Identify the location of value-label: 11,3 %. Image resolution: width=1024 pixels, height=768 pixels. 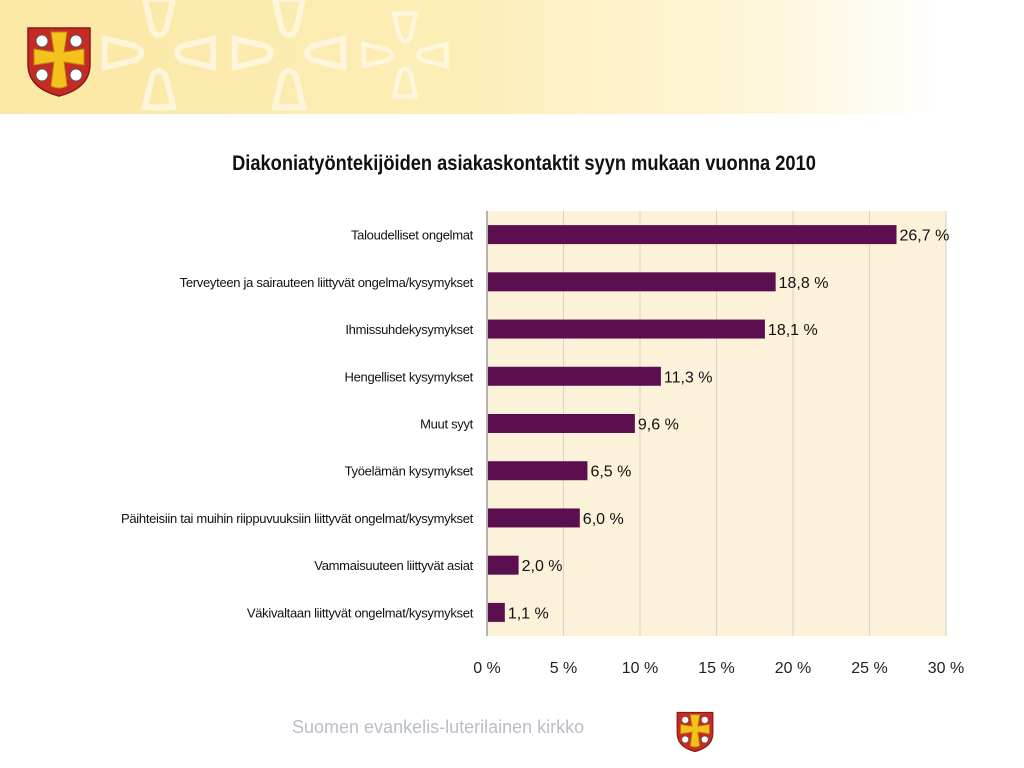
(688, 377).